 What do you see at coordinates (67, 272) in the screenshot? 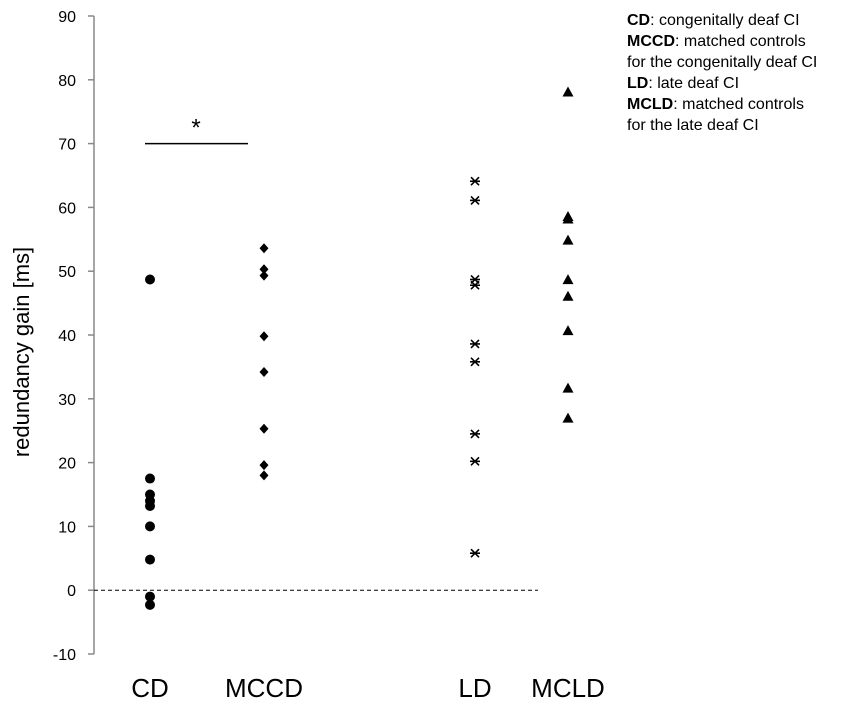
I see `y-tick-label: 50` at bounding box center [67, 272].